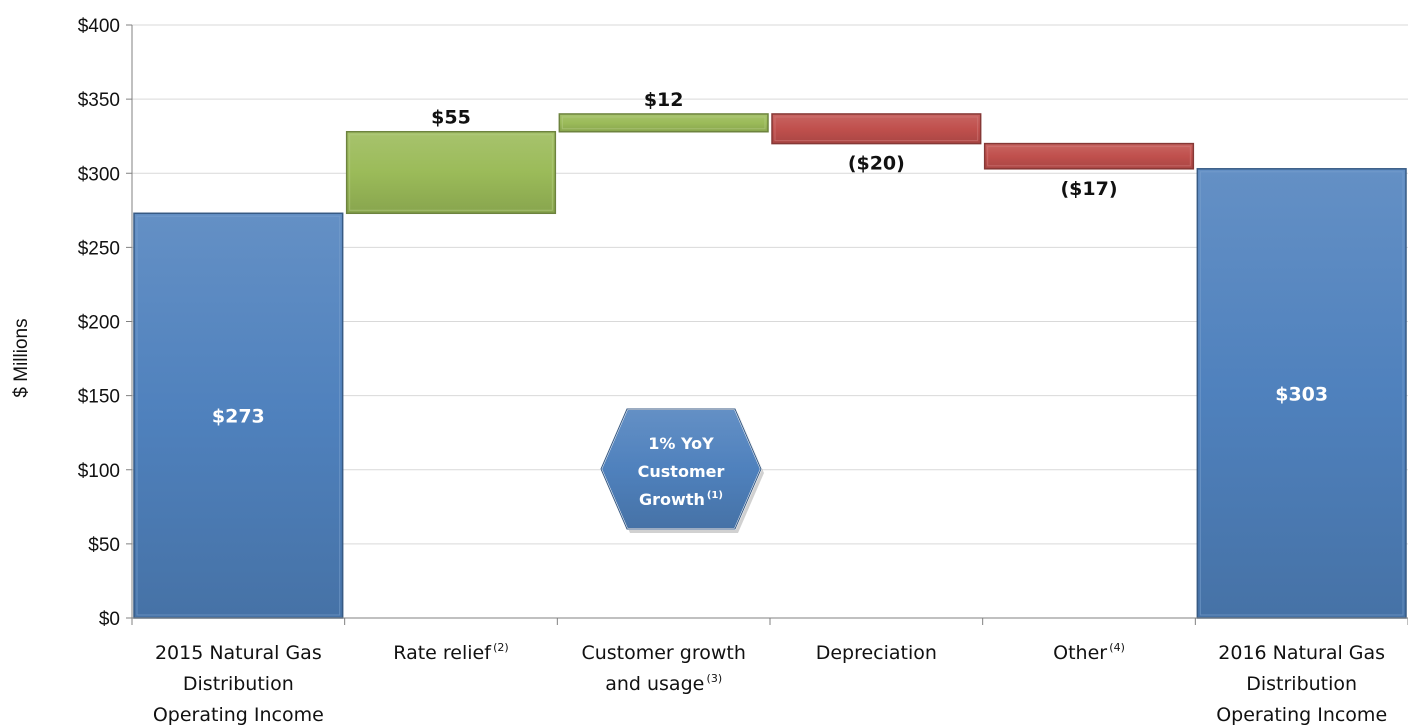 The image size is (1408, 727). I want to click on bar-total, so click(238, 415).